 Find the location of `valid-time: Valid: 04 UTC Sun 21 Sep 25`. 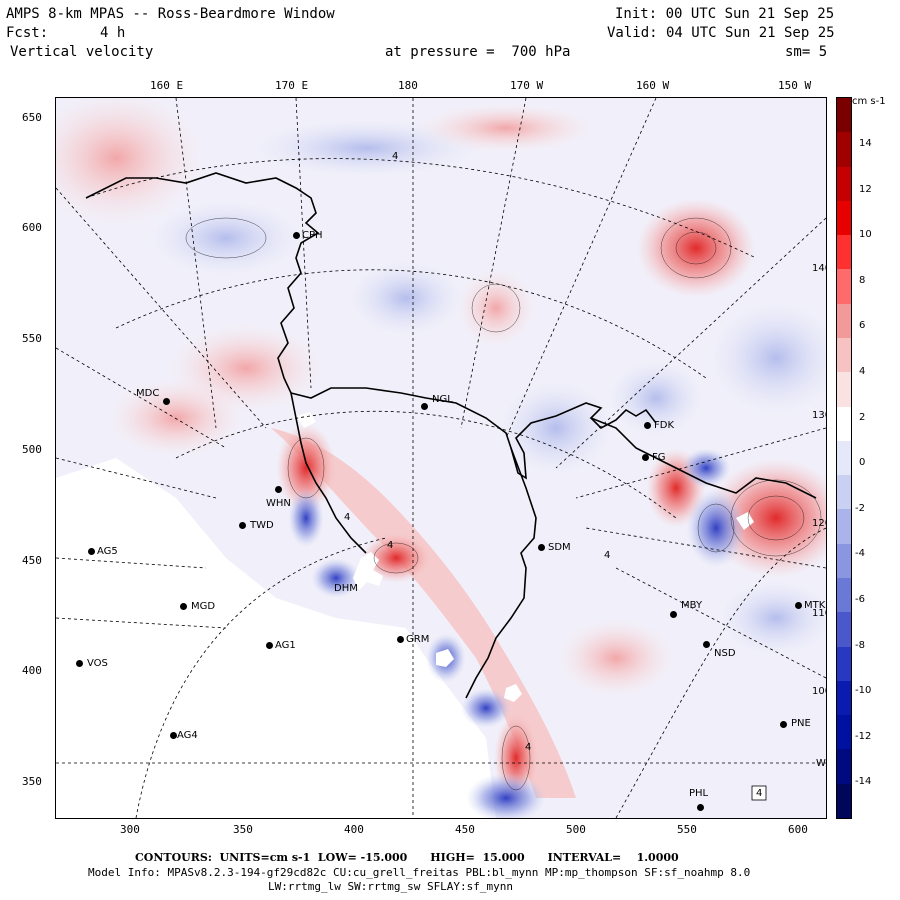

valid-time: Valid: 04 UTC Sun 21 Sep 25 is located at coordinates (721, 33).